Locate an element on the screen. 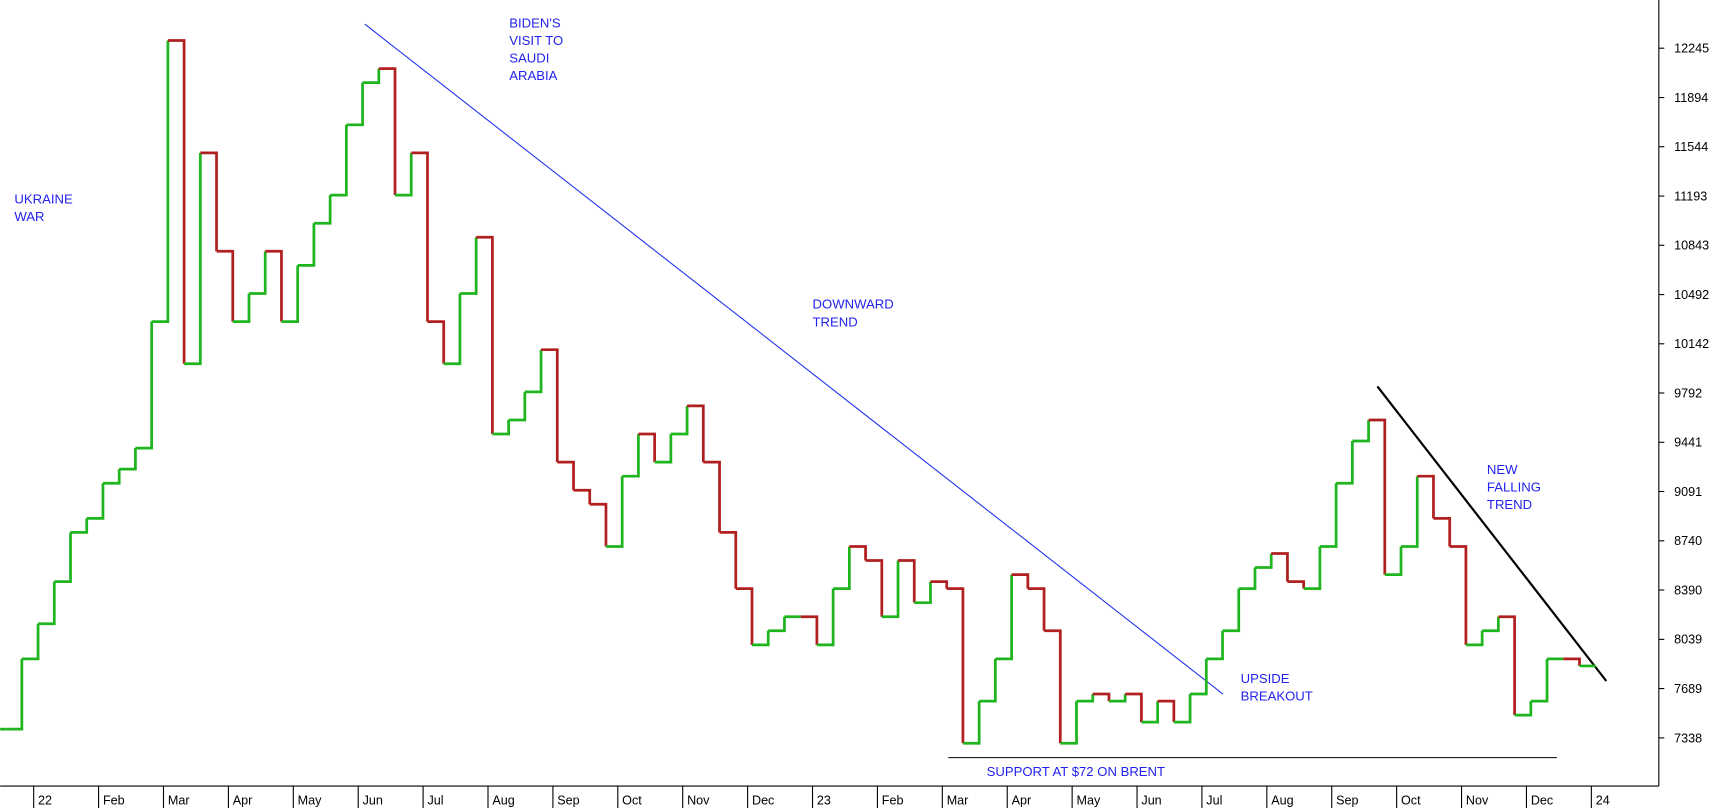 The width and height of the screenshot is (1717, 808). annotation-line: BREAKOUT is located at coordinates (1277, 696).